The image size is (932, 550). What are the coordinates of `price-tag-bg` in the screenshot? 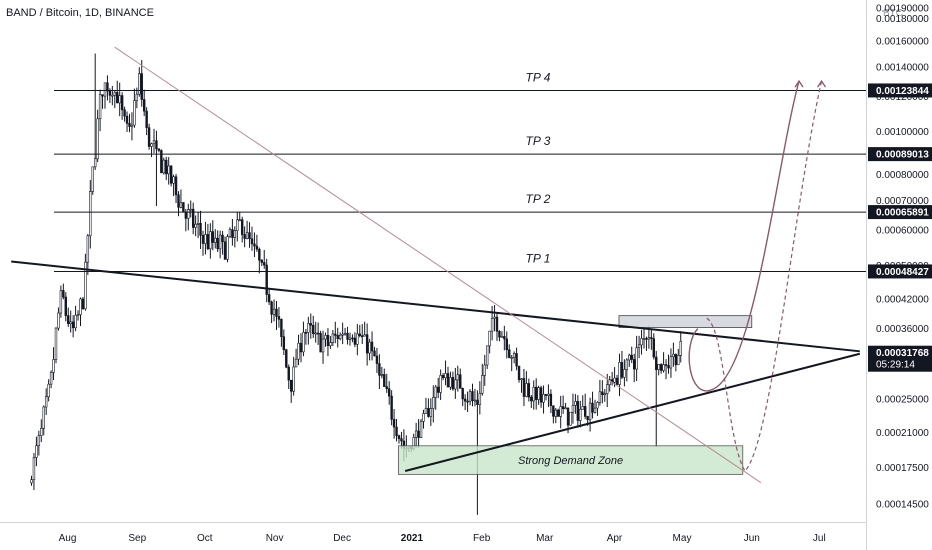 It's located at (900, 154).